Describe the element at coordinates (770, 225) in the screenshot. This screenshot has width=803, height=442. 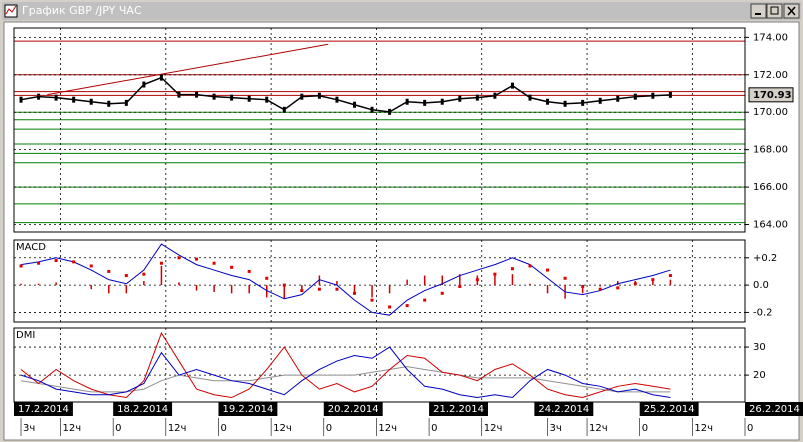
I see `y-tick-label: 164.00` at that location.